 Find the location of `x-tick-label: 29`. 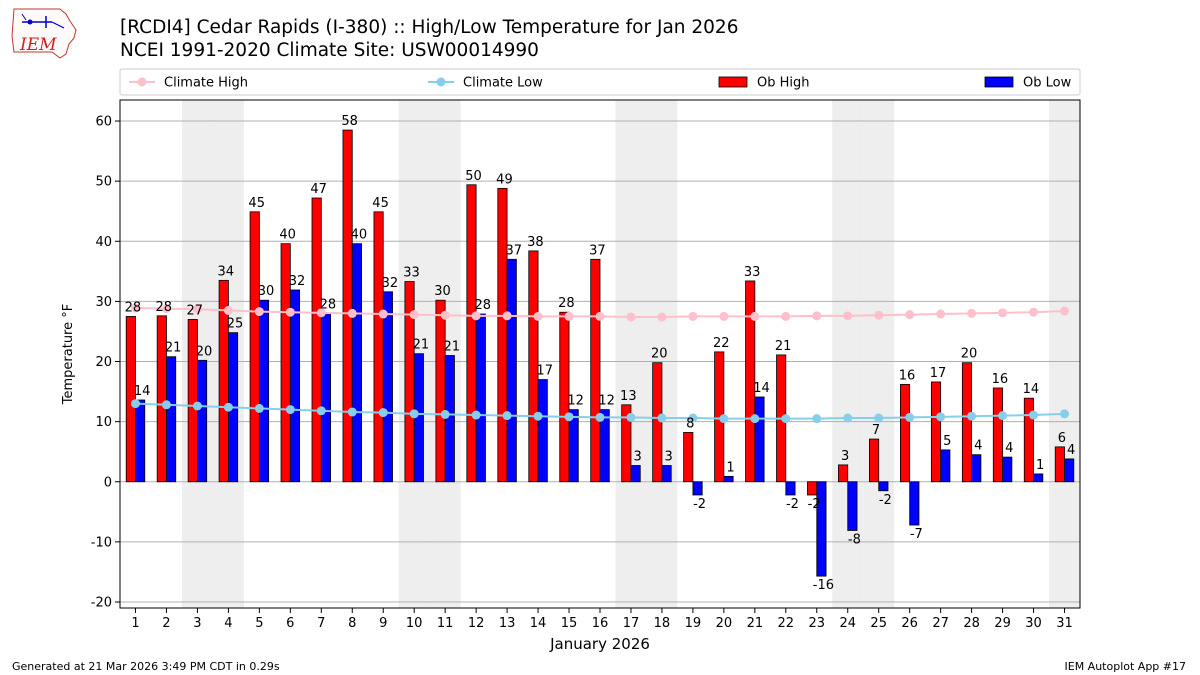

x-tick-label: 29 is located at coordinates (1002, 623).